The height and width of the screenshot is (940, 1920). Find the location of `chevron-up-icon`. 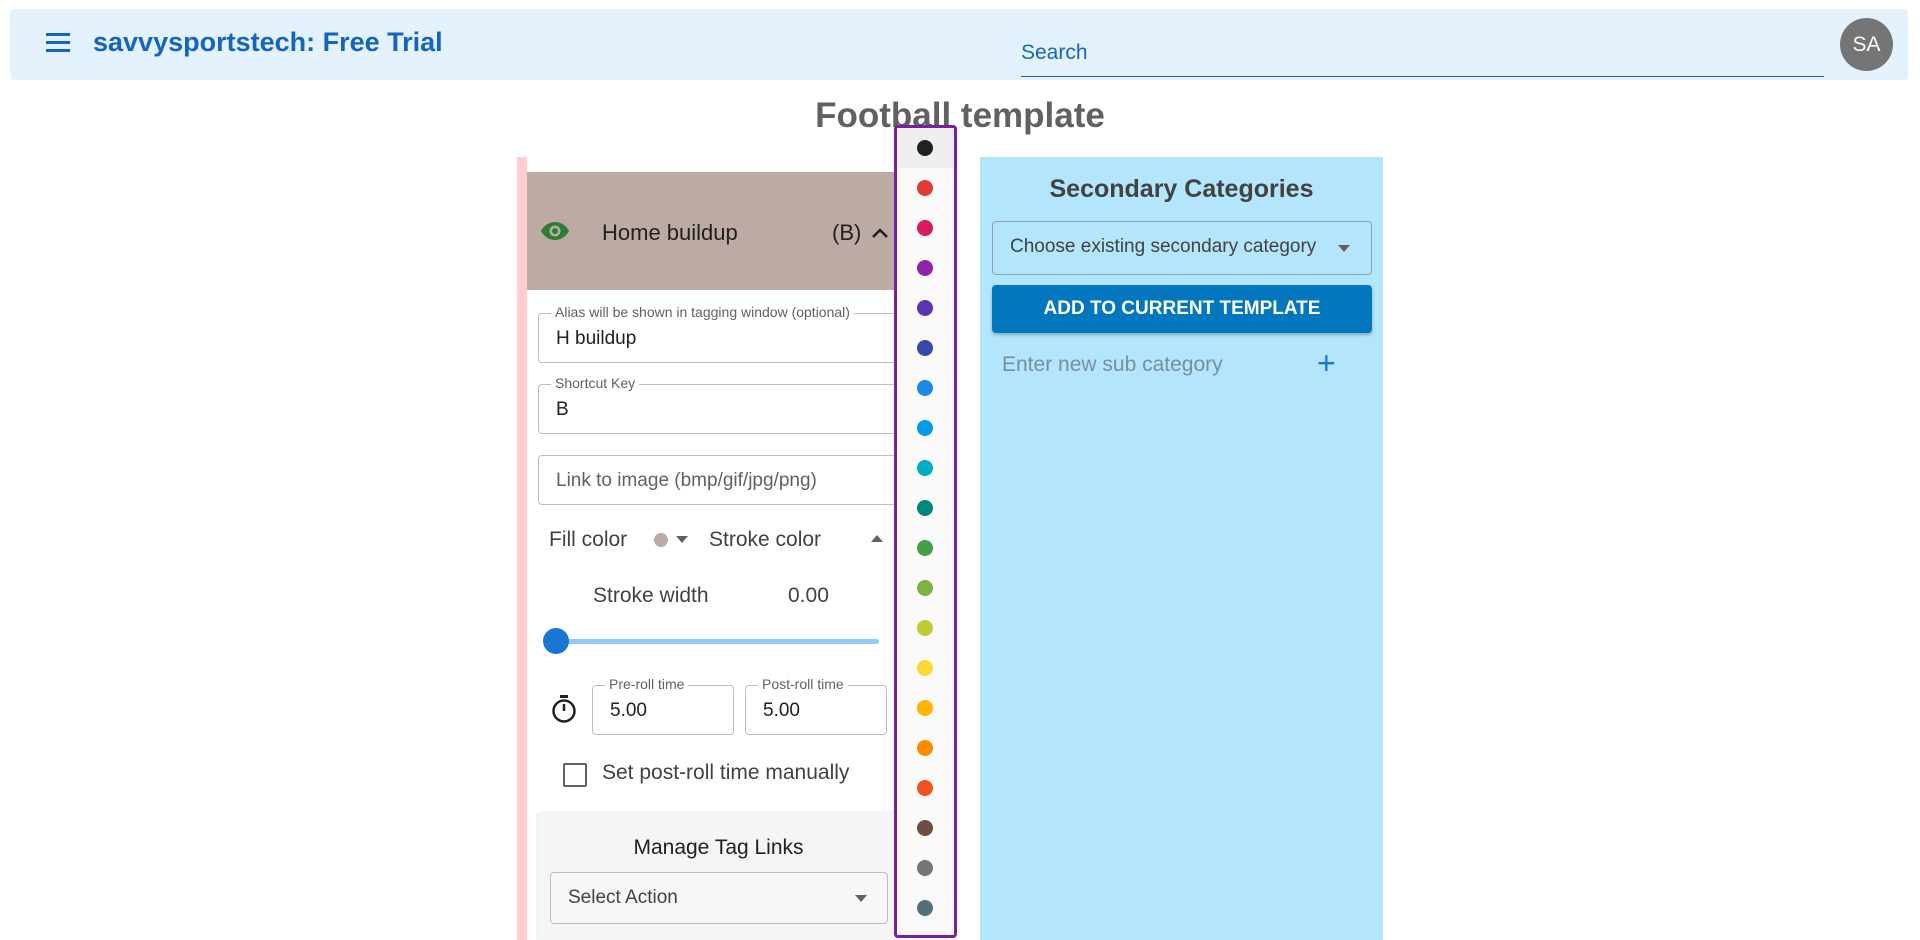

chevron-up-icon is located at coordinates (880, 233).